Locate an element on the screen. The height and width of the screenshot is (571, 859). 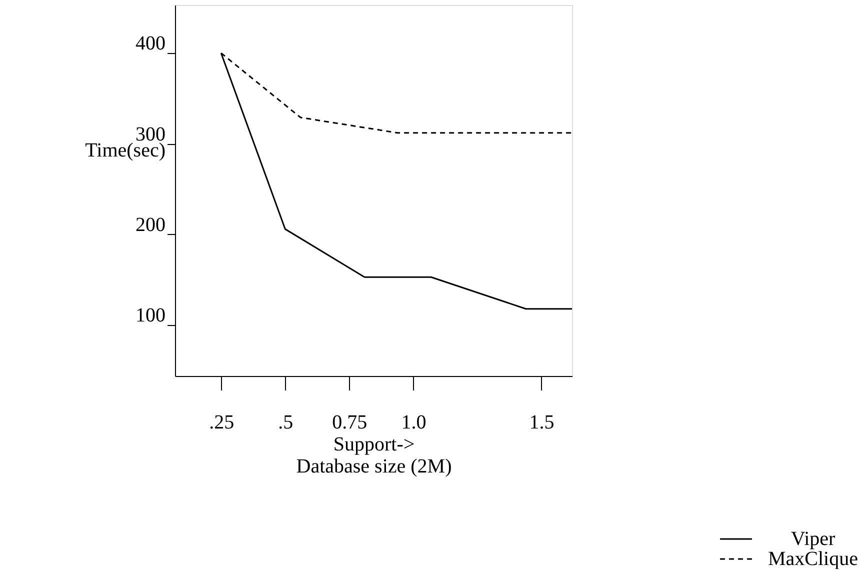
x-tick-label: .5 is located at coordinates (286, 423).